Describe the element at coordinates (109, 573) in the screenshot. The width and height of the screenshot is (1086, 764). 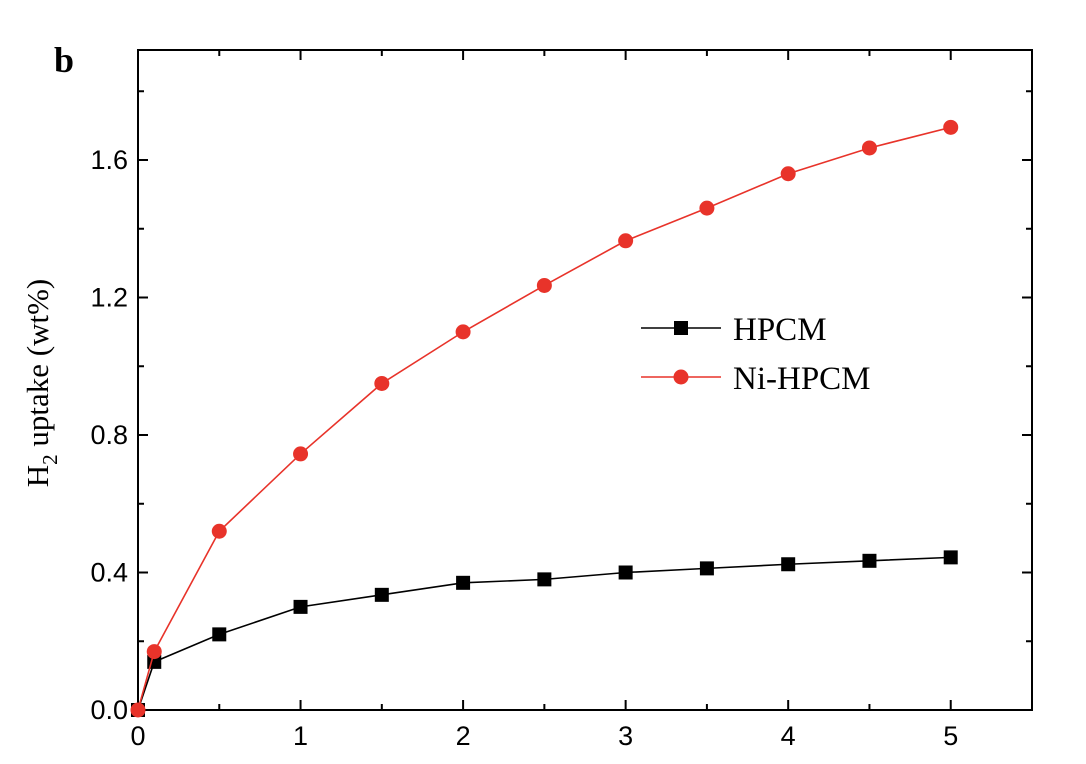
I see `y-tick-label: 0.4` at that location.